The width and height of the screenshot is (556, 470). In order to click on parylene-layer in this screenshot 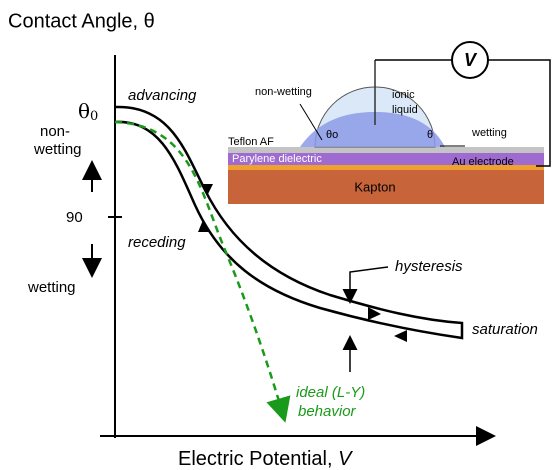, I will do `click(386, 159)`.